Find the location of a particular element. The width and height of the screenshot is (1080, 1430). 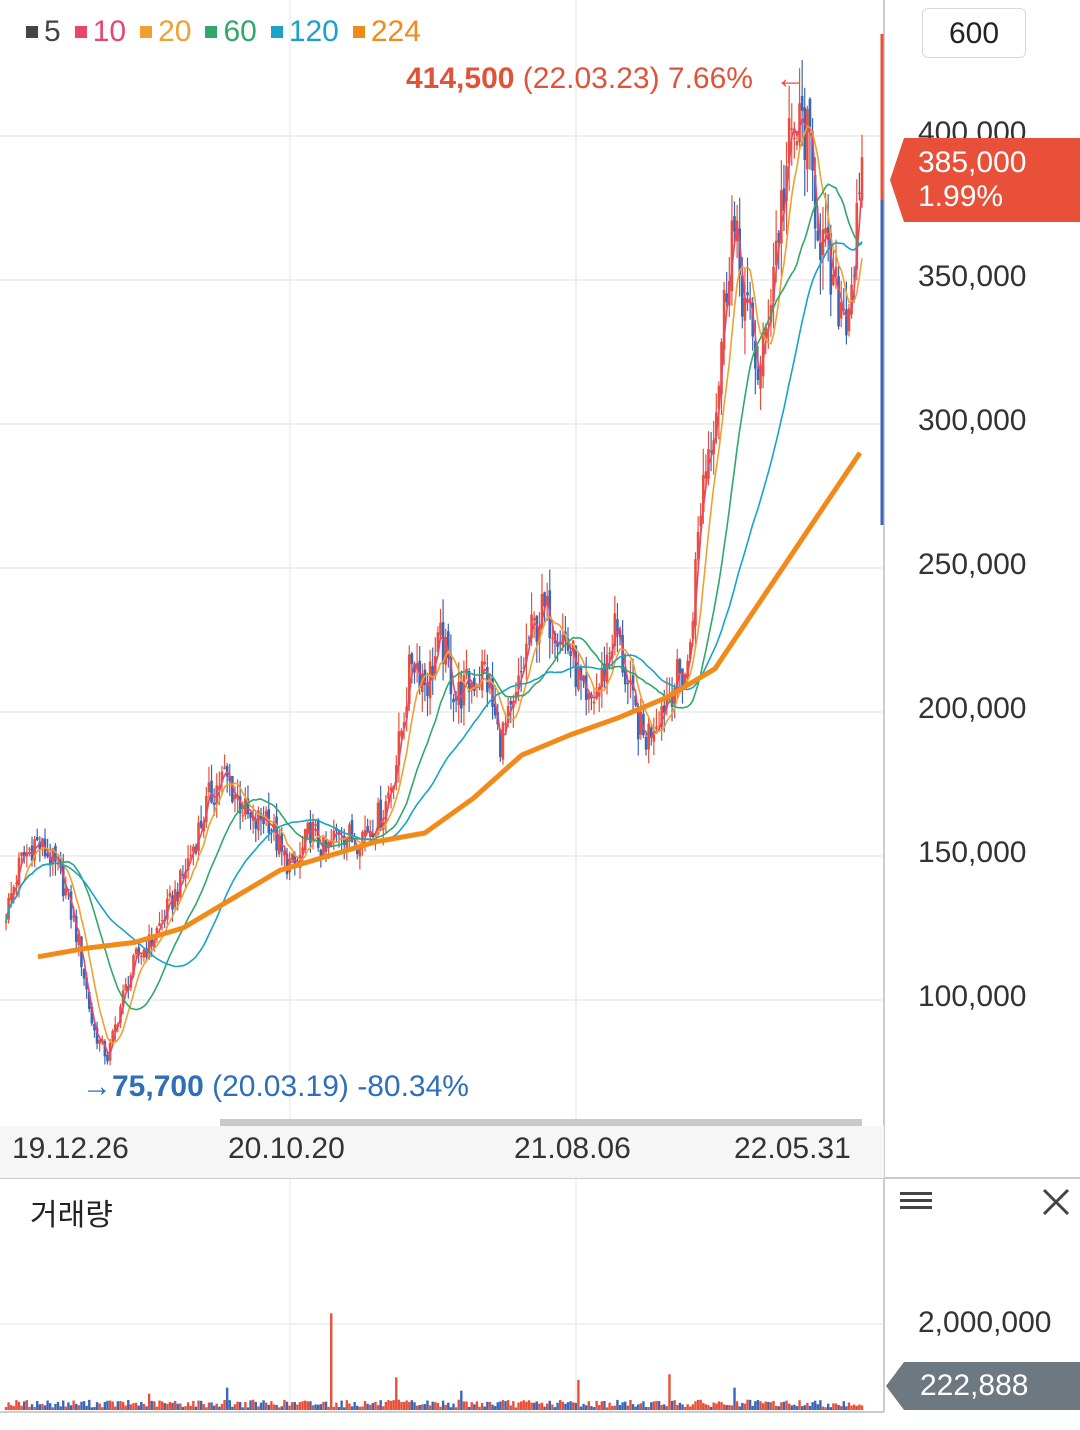

period-button: 600 is located at coordinates (974, 33).